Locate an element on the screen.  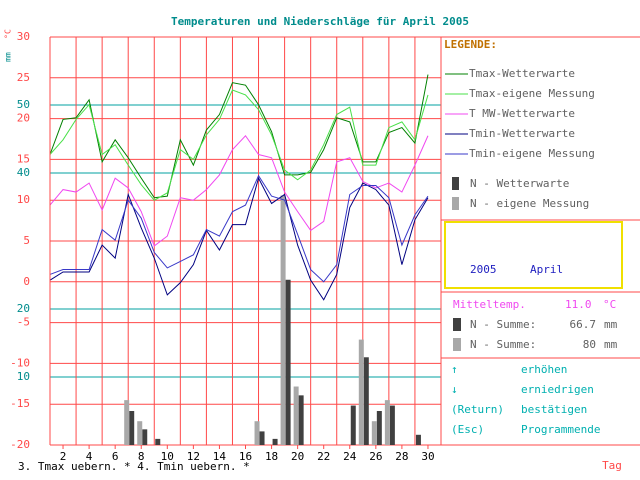
key-action: erhöhen is located at coordinates (544, 369).